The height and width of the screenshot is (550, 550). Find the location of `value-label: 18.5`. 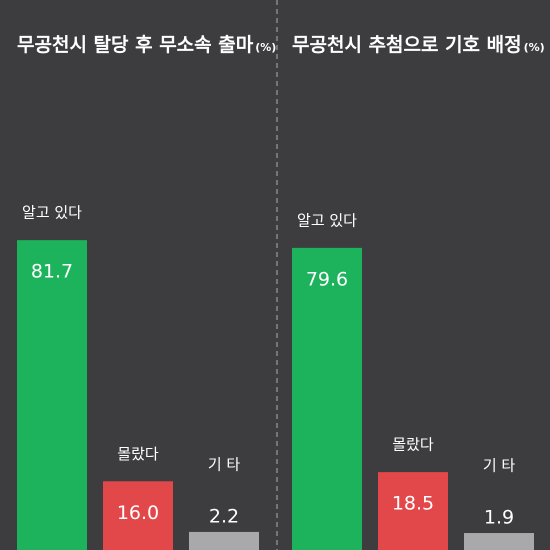

value-label: 18.5 is located at coordinates (413, 504).